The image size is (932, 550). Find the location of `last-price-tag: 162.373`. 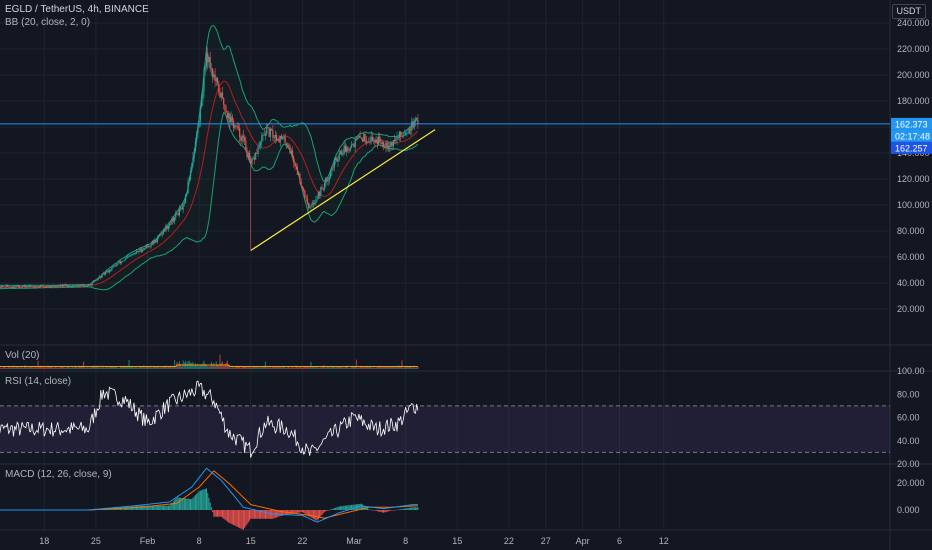

last-price-tag: 162.373 is located at coordinates (911, 124).